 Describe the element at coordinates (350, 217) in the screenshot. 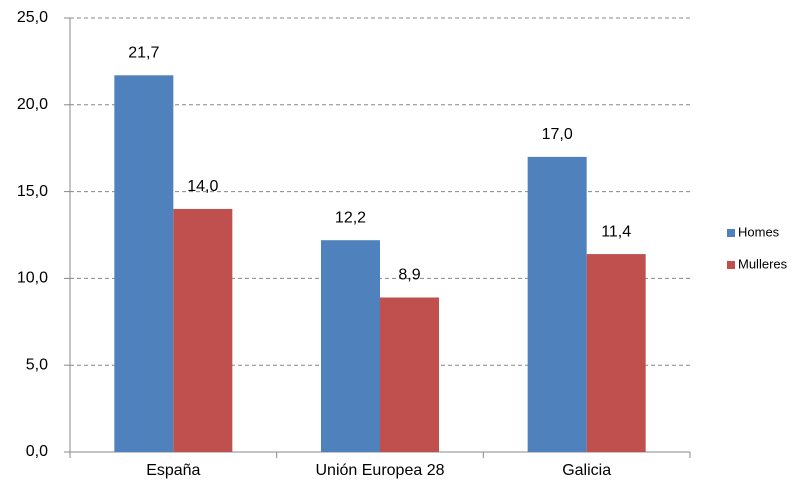

I see `value-label: 12,2` at that location.